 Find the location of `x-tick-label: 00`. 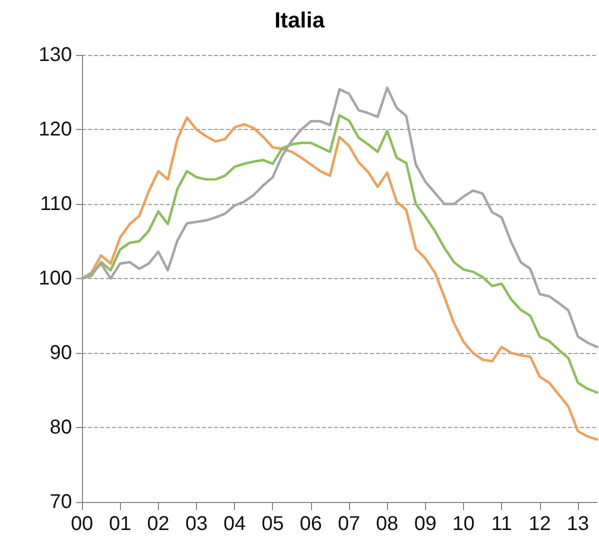

x-tick-label: 00 is located at coordinates (82, 524).